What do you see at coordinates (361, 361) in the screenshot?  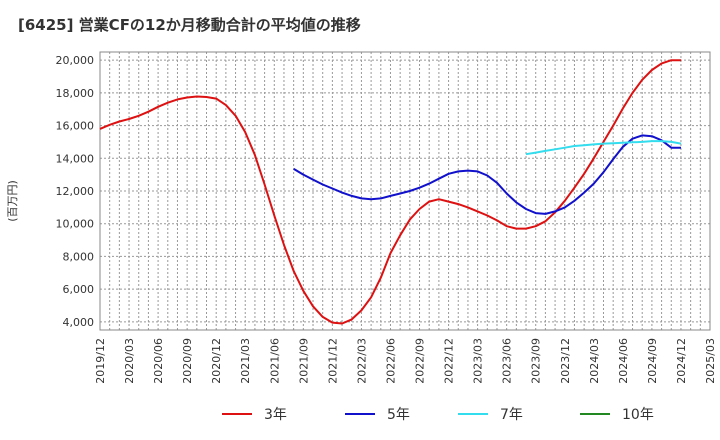 I see `x-tick-label: 2022/03` at bounding box center [361, 361].